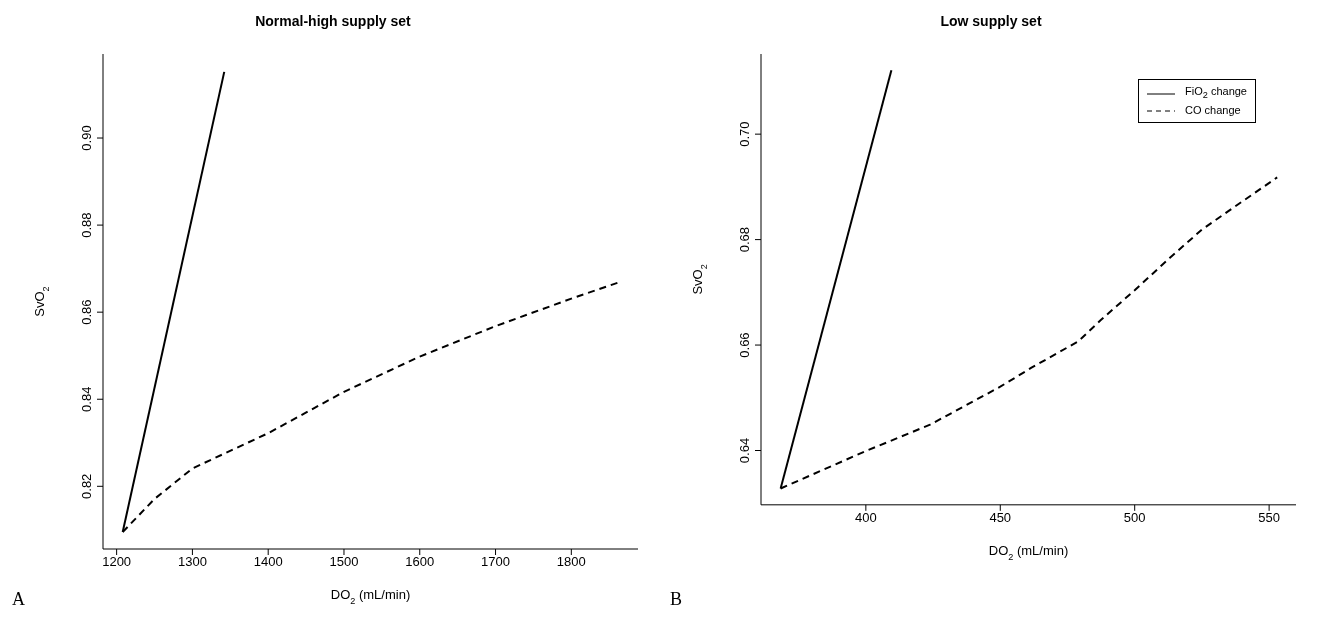 The width and height of the screenshot is (1322, 641). I want to click on x-tick-label: 1300, so click(192, 562).